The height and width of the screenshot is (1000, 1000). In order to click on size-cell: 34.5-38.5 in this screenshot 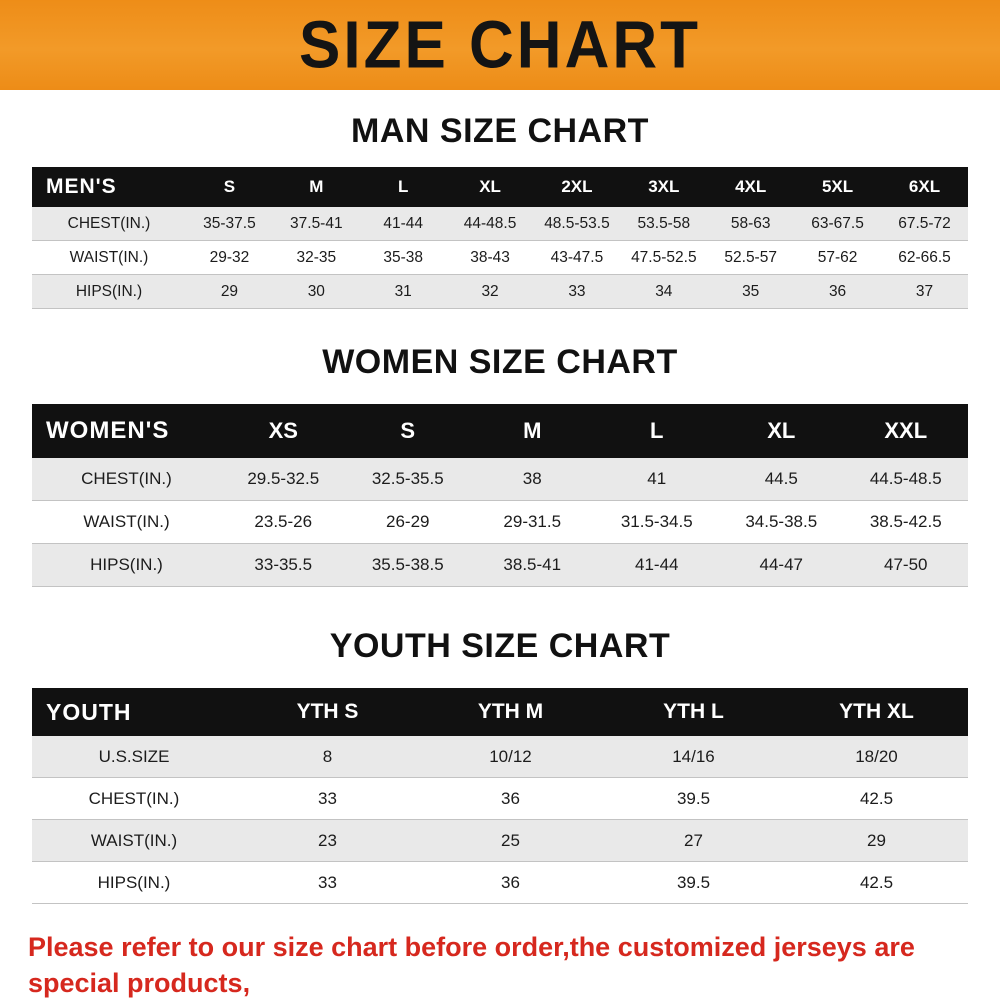, I will do `click(781, 521)`.